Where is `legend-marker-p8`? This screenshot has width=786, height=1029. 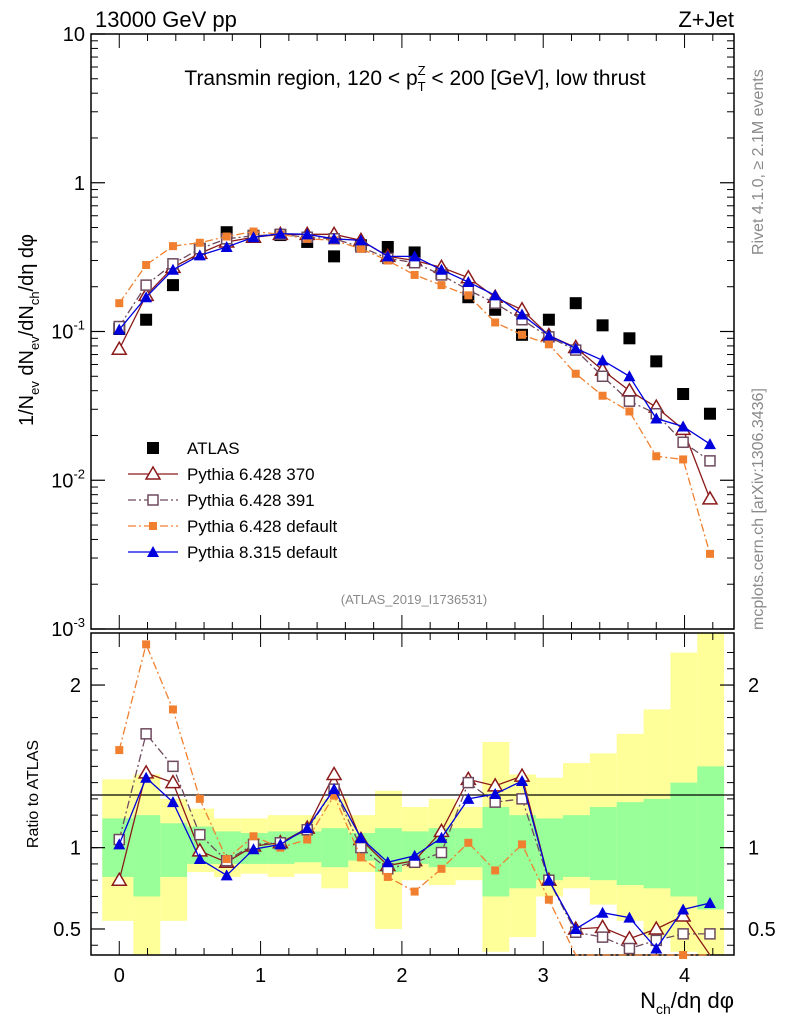 legend-marker-p8 is located at coordinates (153, 551).